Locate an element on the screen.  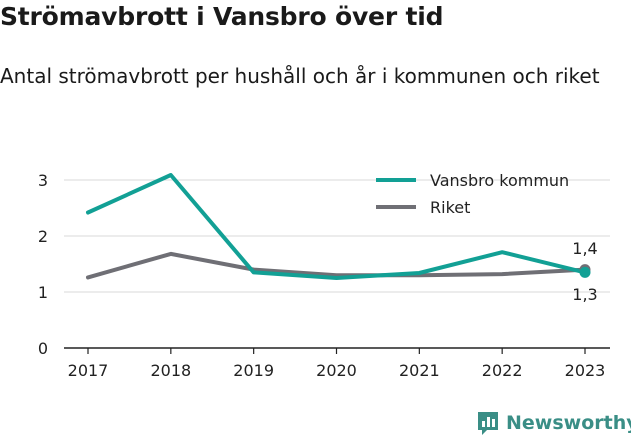
y-tick-label-2: 2 is located at coordinates (43, 236).